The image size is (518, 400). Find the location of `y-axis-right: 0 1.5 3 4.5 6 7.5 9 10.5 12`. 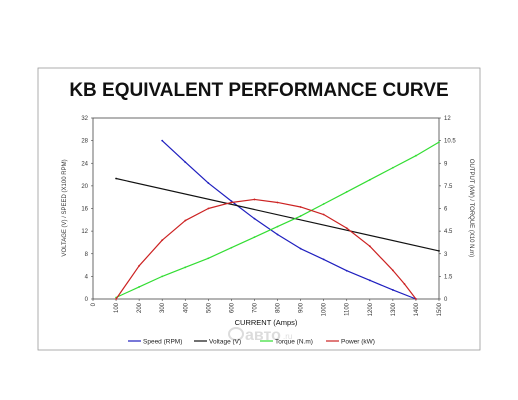

y-axis-right: 0 1.5 3 4.5 6 7.5 9 10.5 12 is located at coordinates (447, 209).